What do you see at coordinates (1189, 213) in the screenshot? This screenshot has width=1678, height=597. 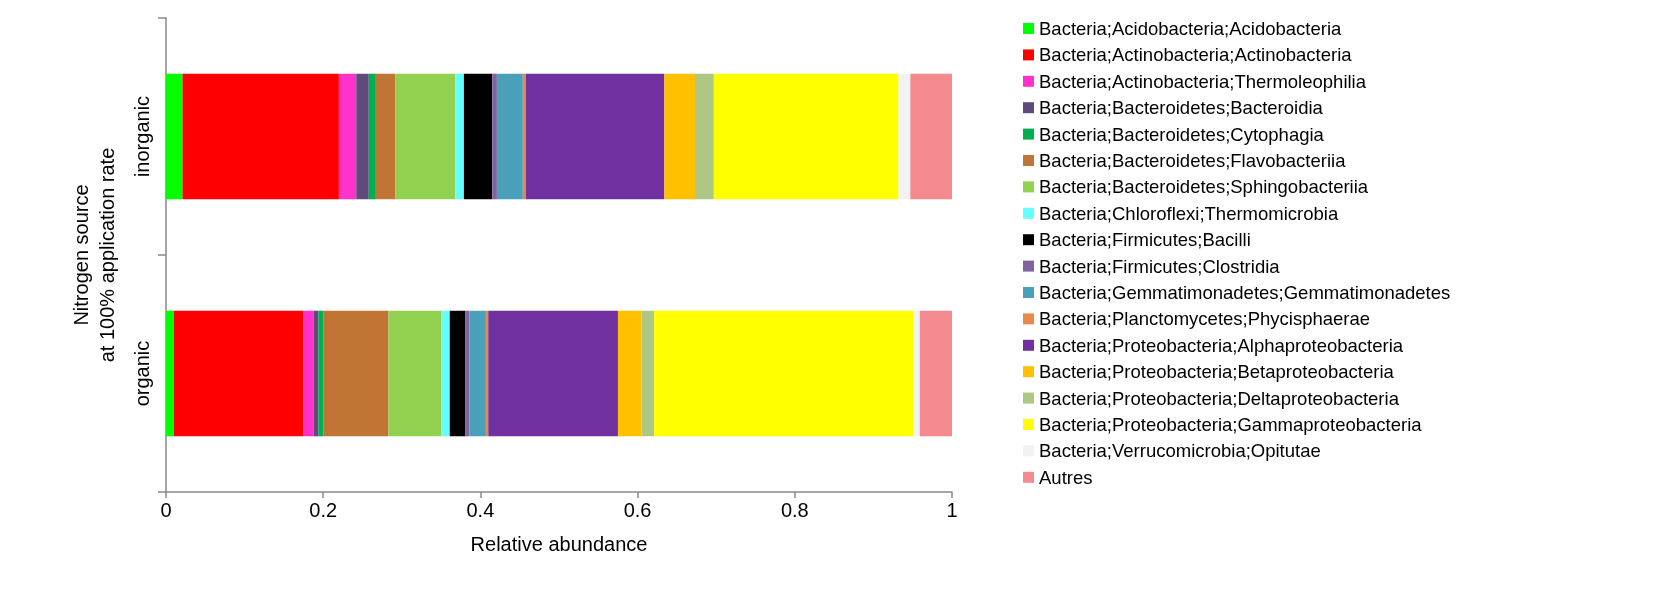 I see `legend-label: Bacteria;Chloroflexi;Thermomicrobia` at bounding box center [1189, 213].